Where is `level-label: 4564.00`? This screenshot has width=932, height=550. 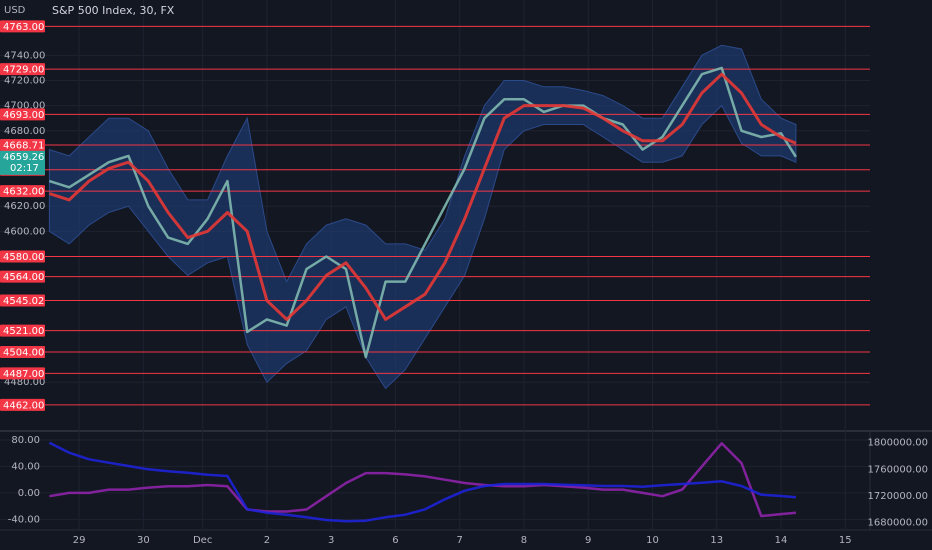 level-label: 4564.00 is located at coordinates (23, 277).